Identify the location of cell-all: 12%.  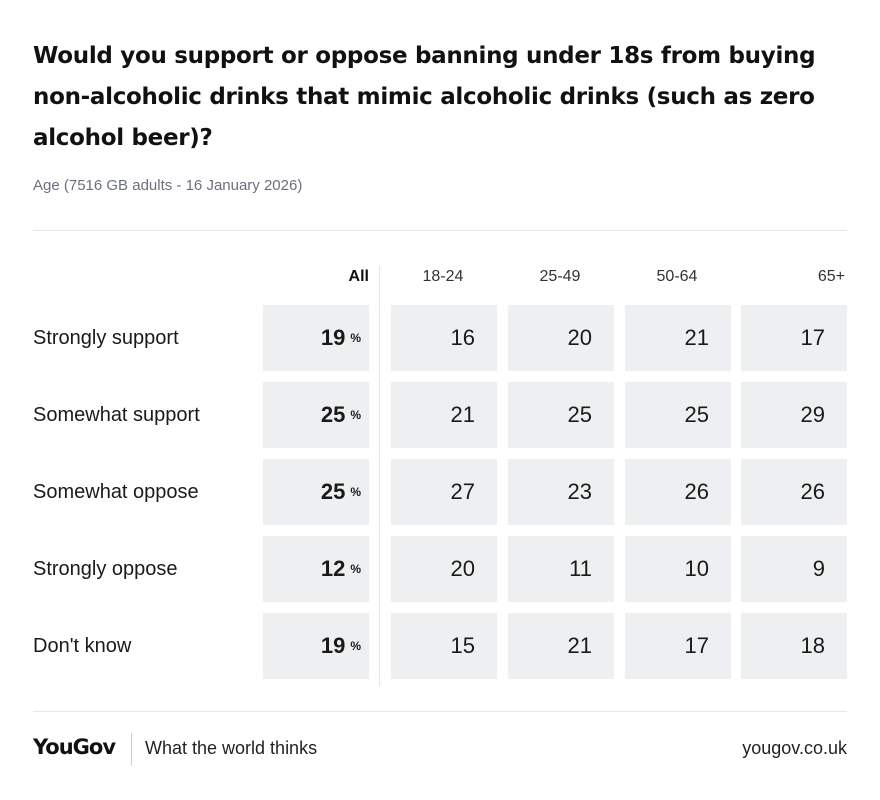
(316, 569).